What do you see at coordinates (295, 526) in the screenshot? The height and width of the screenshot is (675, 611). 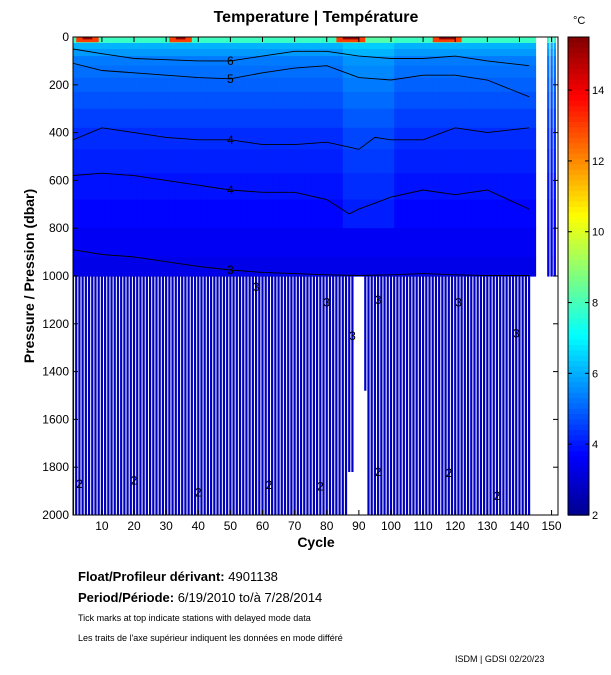 I see `x-tick-label: 70` at bounding box center [295, 526].